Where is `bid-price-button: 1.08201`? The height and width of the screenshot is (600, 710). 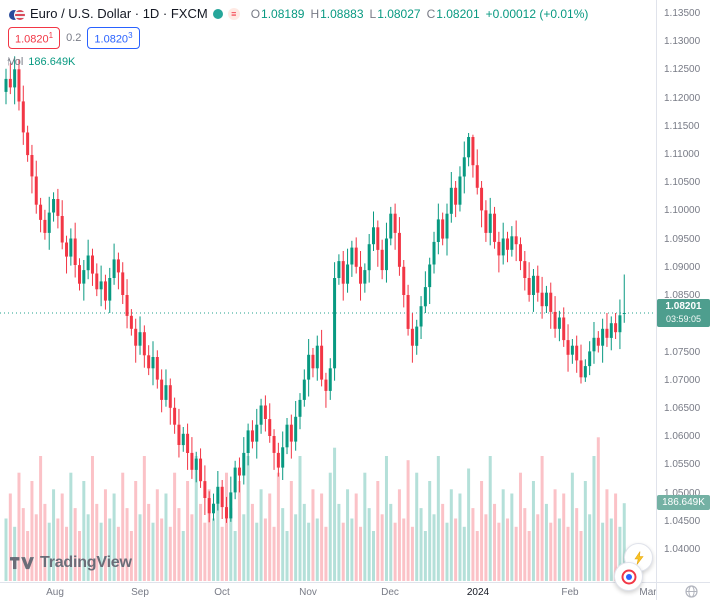 bid-price-button: 1.08201 is located at coordinates (34, 38).